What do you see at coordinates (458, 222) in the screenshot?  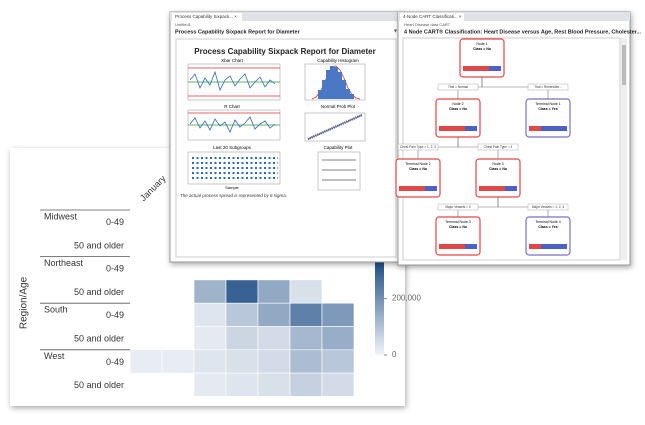 I see `node-title: Terminal Node 3` at bounding box center [458, 222].